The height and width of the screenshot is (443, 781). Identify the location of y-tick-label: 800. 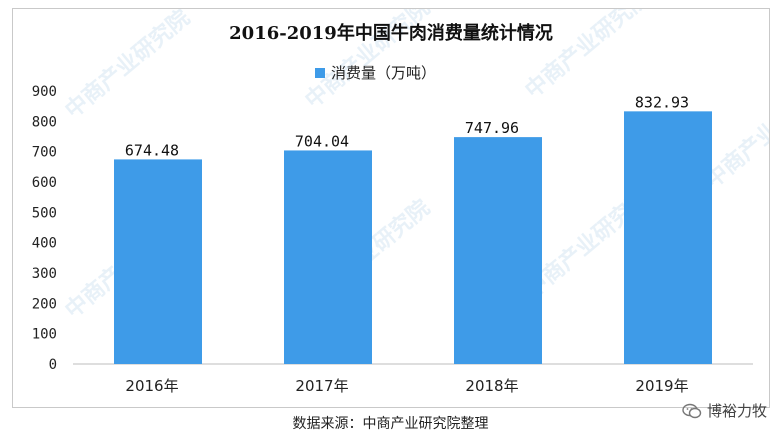
(44, 122).